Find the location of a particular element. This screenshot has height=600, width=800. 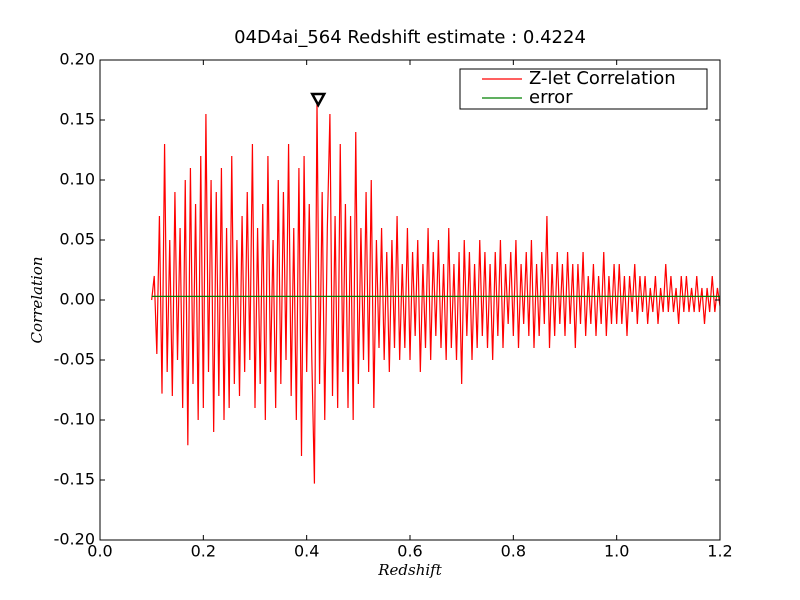

y-tick-label: 0.10 is located at coordinates (77, 179).